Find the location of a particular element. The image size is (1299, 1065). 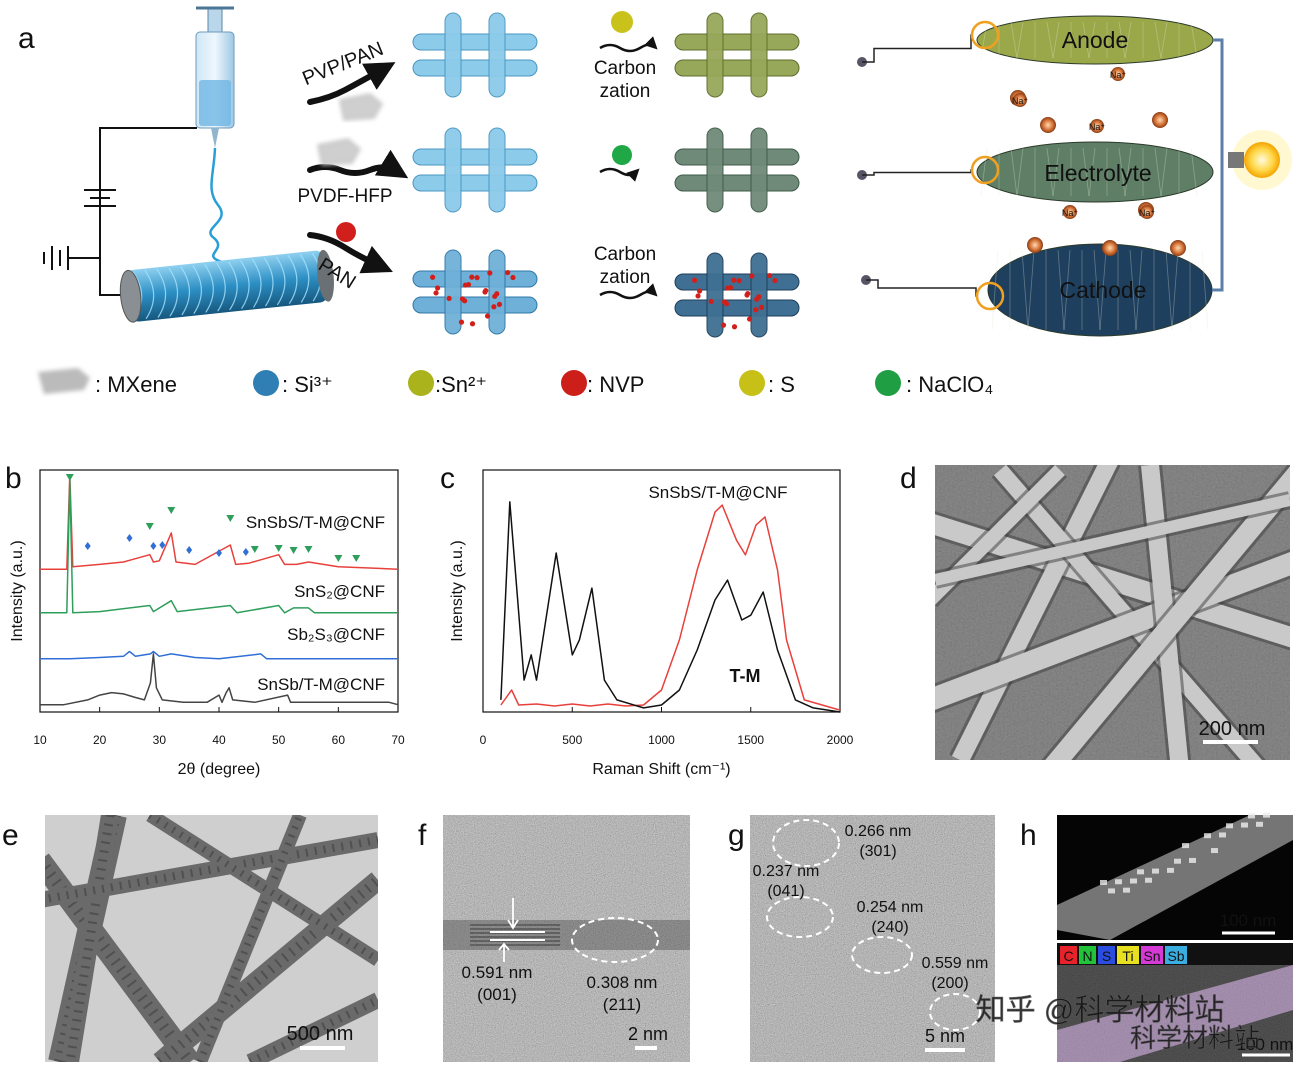

naclo4-sphere is located at coordinates (622, 155).